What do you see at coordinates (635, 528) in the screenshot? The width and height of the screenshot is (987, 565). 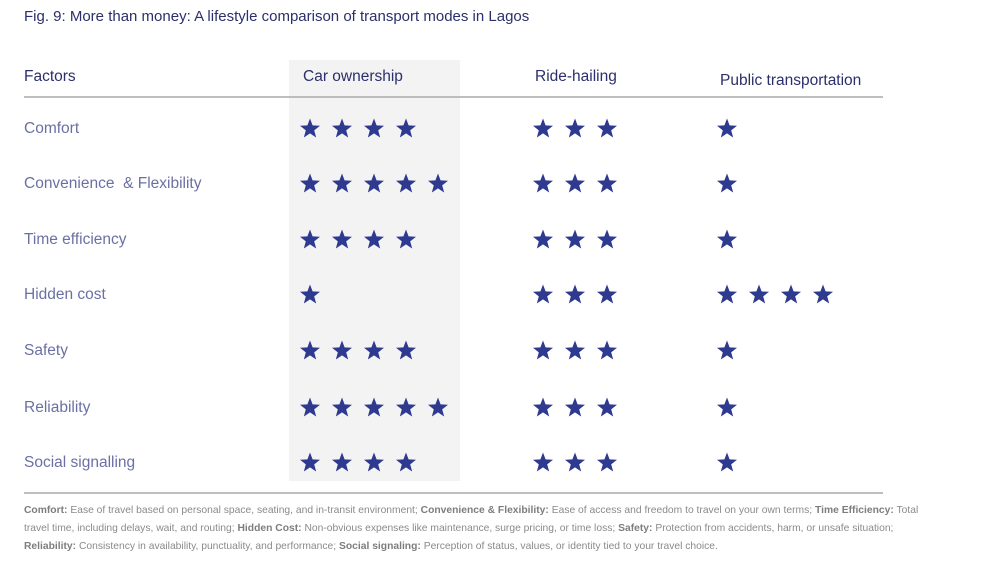 I see `footnote-term: Safety:` at bounding box center [635, 528].